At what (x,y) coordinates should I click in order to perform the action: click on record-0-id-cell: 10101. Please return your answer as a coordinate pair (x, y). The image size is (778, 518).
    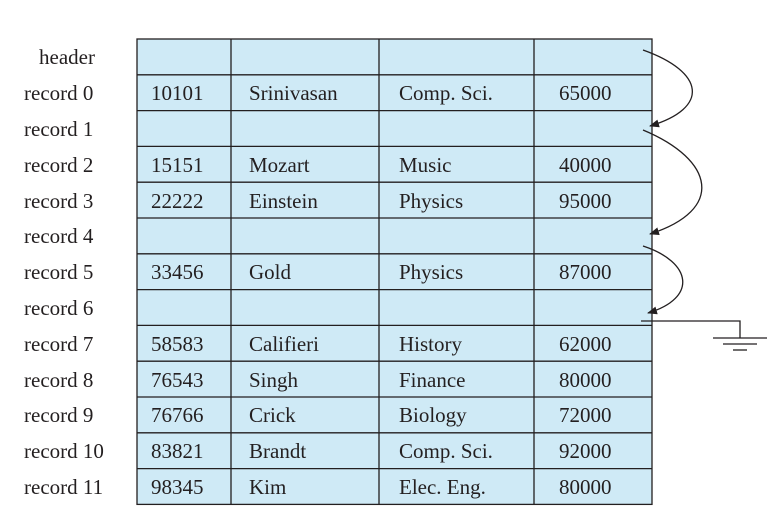
    Looking at the image, I should click on (177, 93).